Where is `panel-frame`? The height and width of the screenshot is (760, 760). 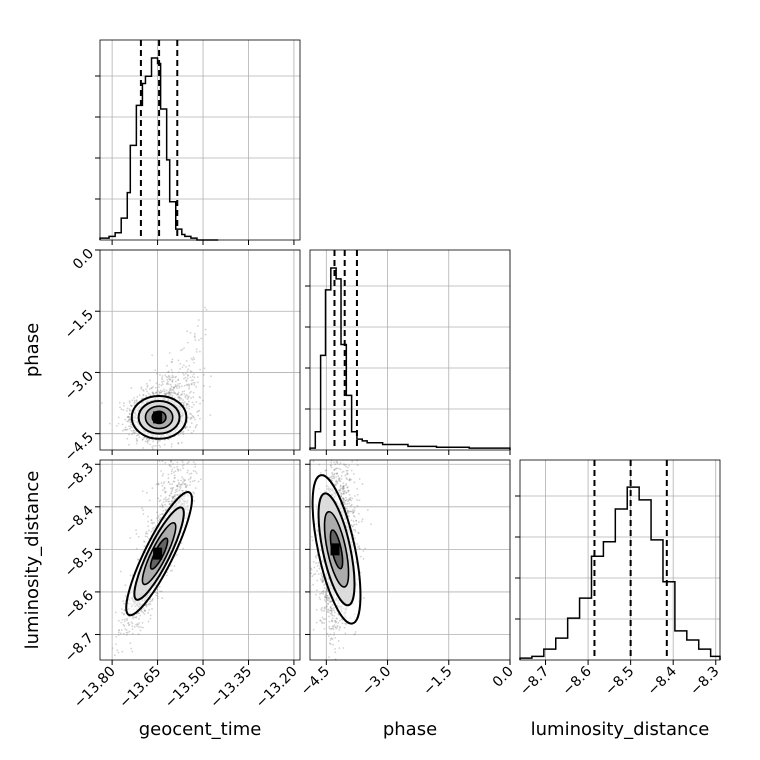 panel-frame is located at coordinates (620, 560).